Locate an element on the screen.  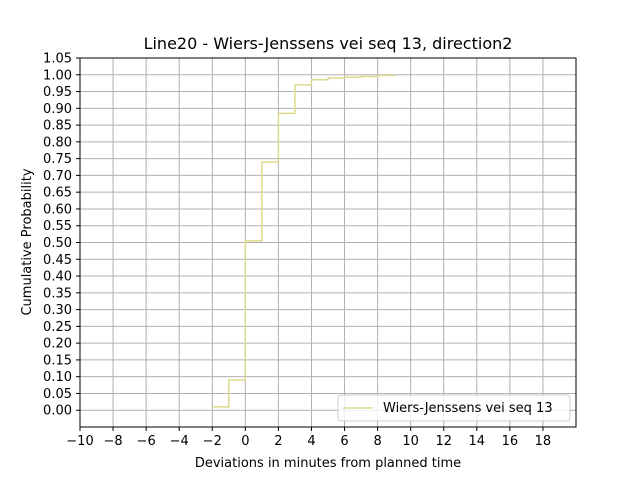
y-tick-label: 0.85 is located at coordinates (57, 126).